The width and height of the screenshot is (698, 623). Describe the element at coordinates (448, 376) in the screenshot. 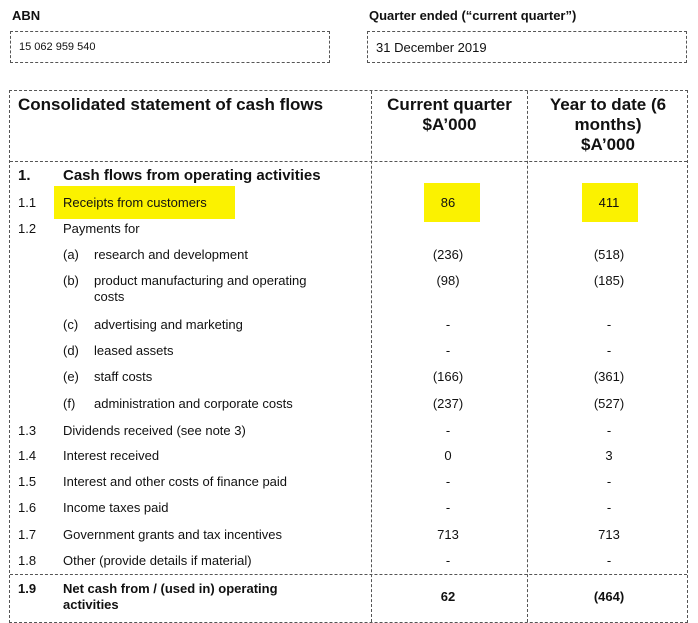

I see `current-quarter-value: (166)` at that location.